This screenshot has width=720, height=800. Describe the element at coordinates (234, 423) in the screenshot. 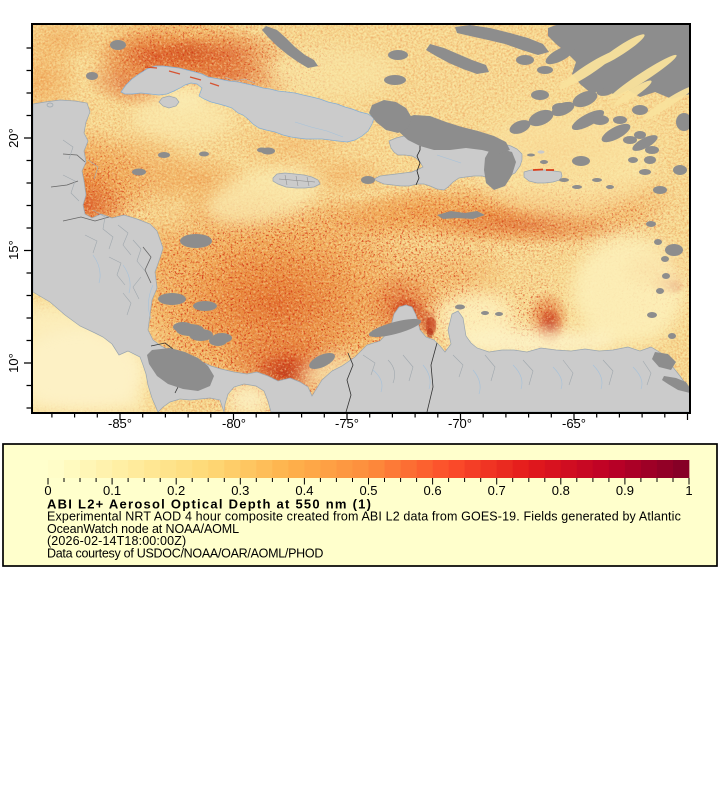

I see `svg-text: -80°` at that location.